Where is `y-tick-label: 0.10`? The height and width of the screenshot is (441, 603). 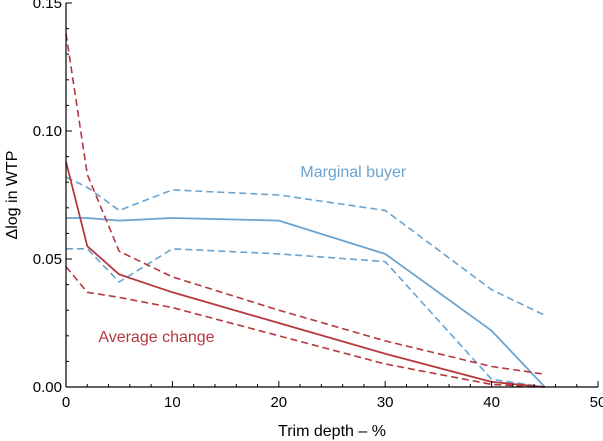 y-tick-label: 0.10 is located at coordinates (47, 131).